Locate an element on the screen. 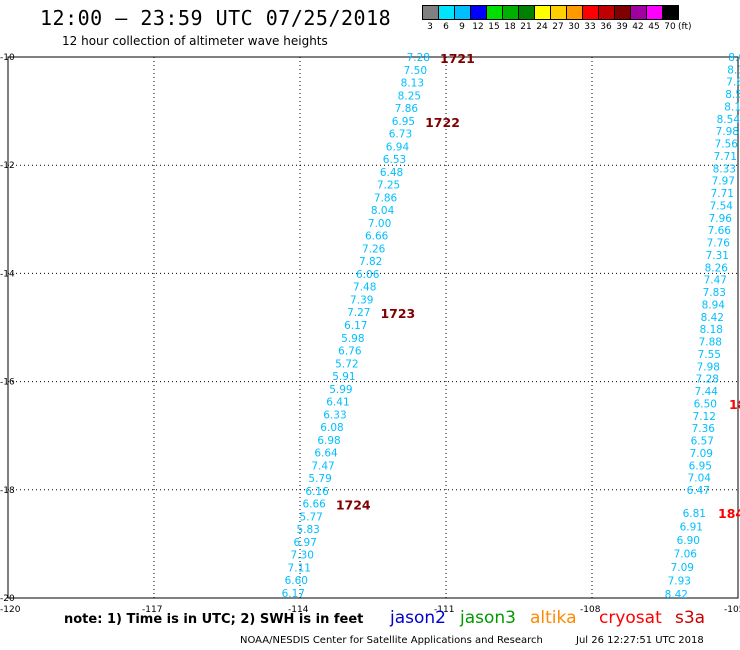 The width and height of the screenshot is (740, 650). legend-label: 36 is located at coordinates (606, 27).